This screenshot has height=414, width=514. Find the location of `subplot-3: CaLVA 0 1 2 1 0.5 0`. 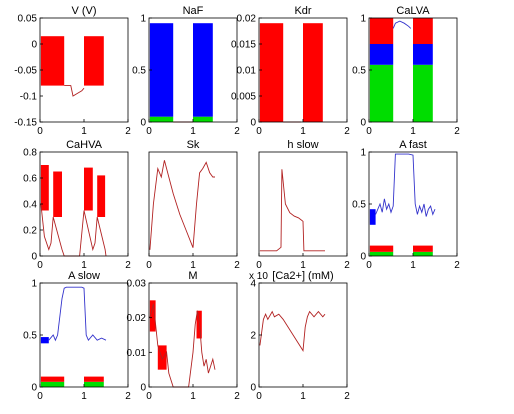

subplot-3: CaLVA 0 1 2 1 0.5 0 is located at coordinates (406, 71).